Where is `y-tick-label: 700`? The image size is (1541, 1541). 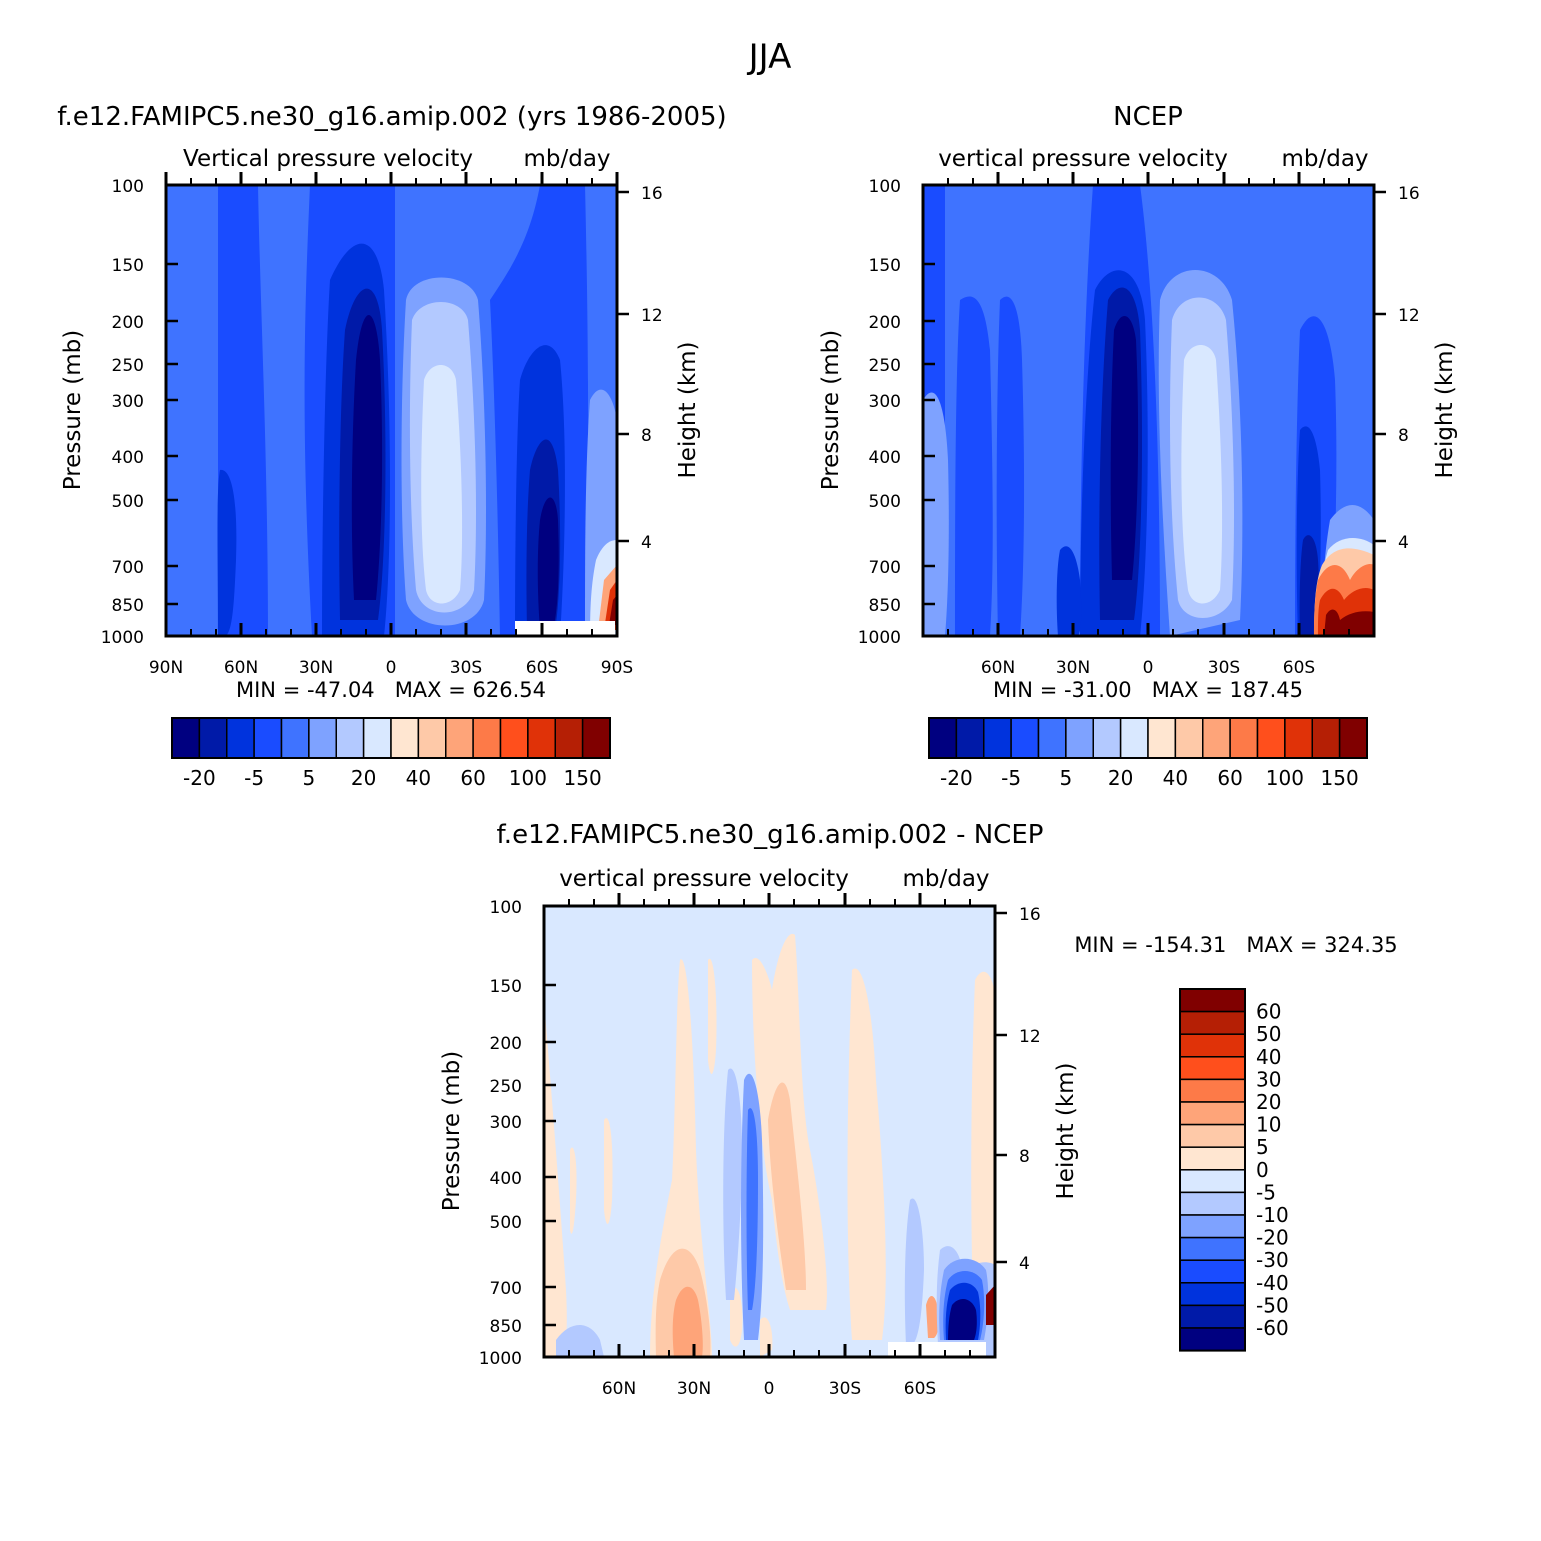 y-tick-label: 700 is located at coordinates (506, 1289).